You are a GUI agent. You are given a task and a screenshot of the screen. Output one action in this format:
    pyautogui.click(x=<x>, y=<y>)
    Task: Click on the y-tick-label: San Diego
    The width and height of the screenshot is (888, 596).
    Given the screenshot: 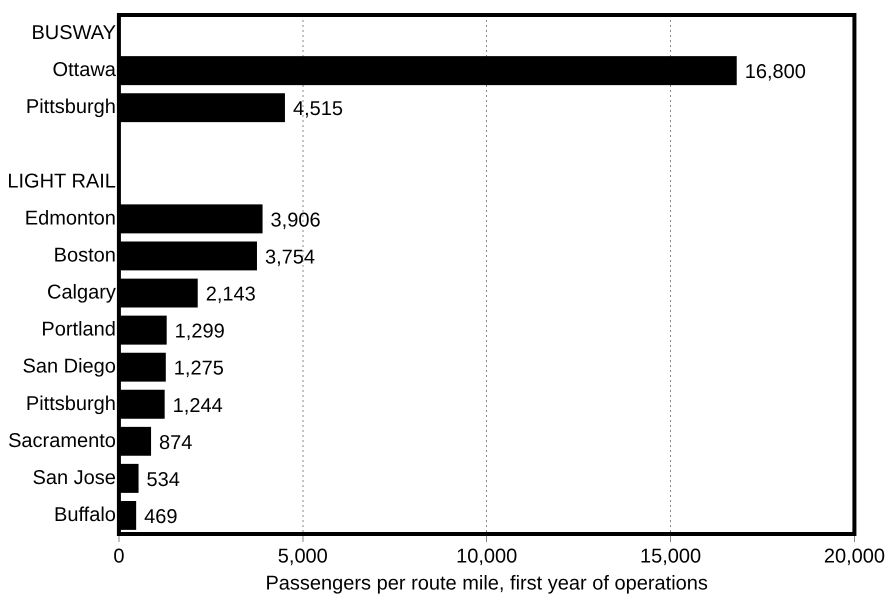 What is the action you would take?
    pyautogui.click(x=69, y=367)
    